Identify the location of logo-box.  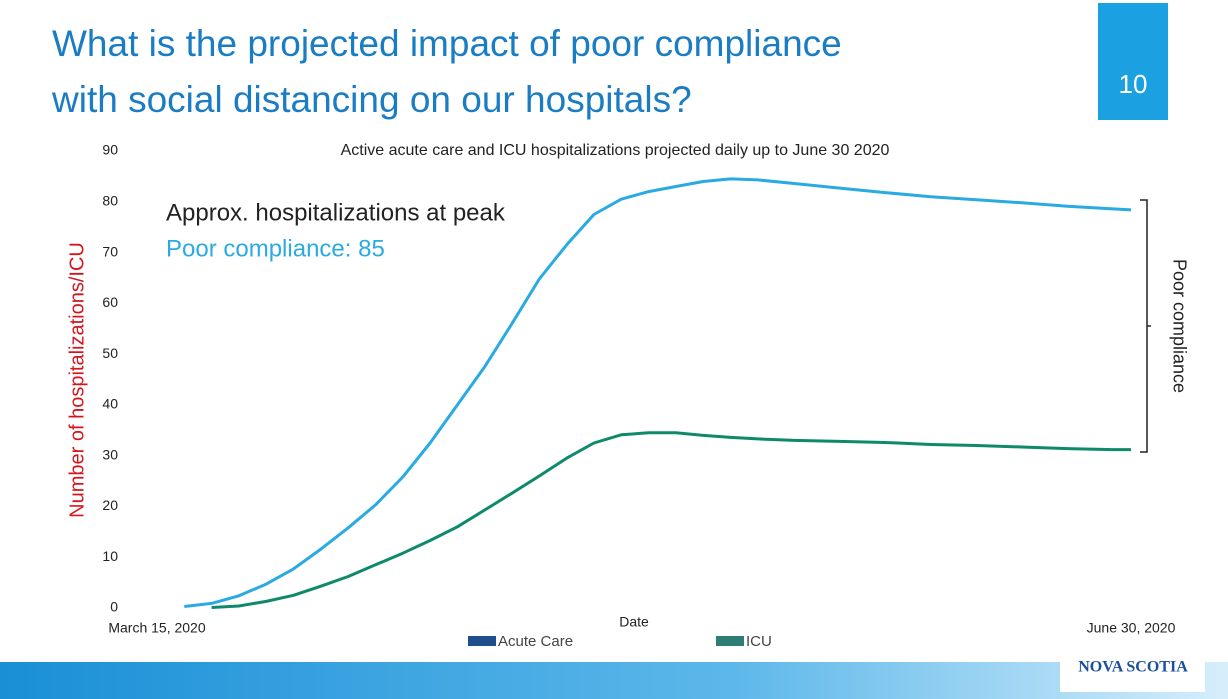
(1132, 667).